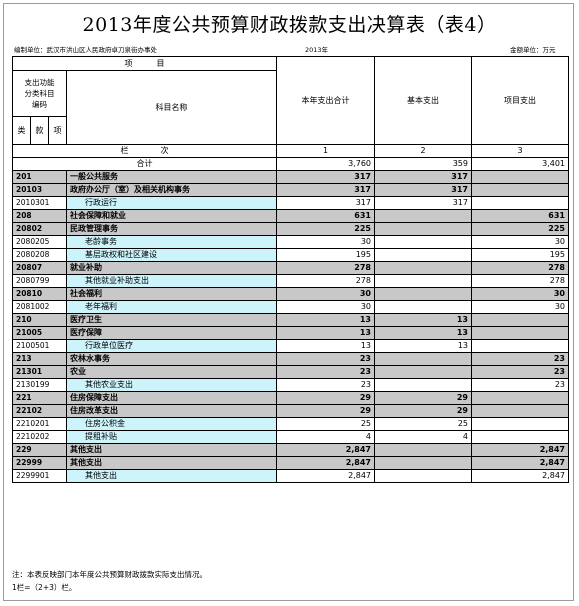  Describe the element at coordinates (39, 476) in the screenshot. I see `code-cell: 2299901` at that location.